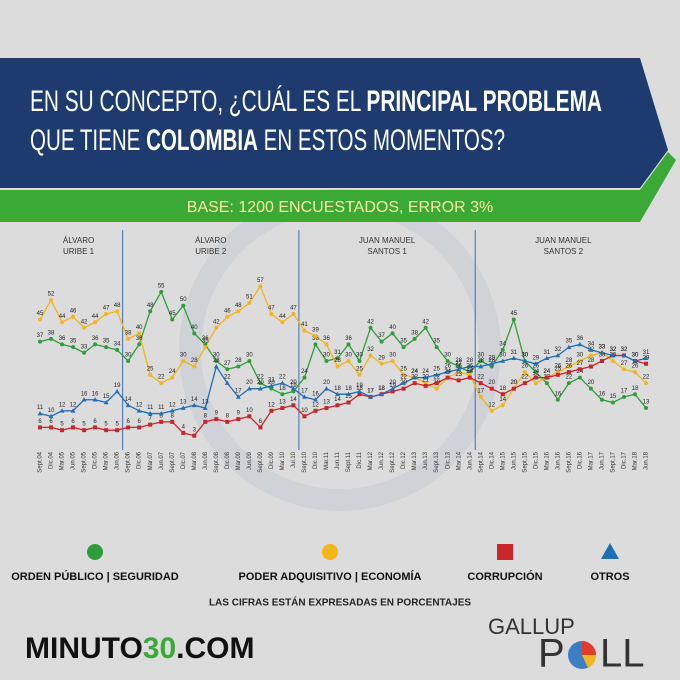  Describe the element at coordinates (327, 460) in the screenshot. I see `x-tick-label: Mar.11` at that location.